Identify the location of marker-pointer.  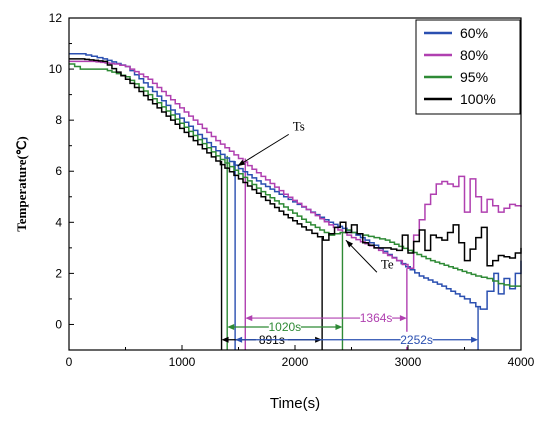
(263, 150).